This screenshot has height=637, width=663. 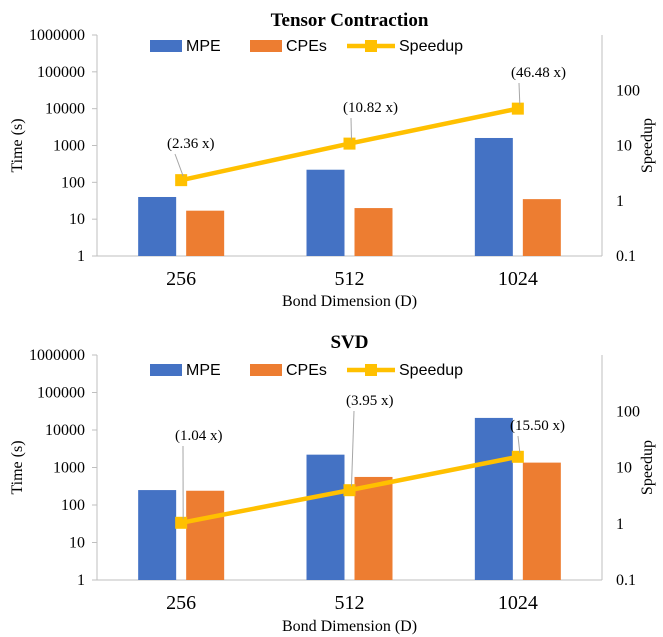 What do you see at coordinates (370, 401) in the screenshot?
I see `speedup-annotation: (3.95 x)` at bounding box center [370, 401].